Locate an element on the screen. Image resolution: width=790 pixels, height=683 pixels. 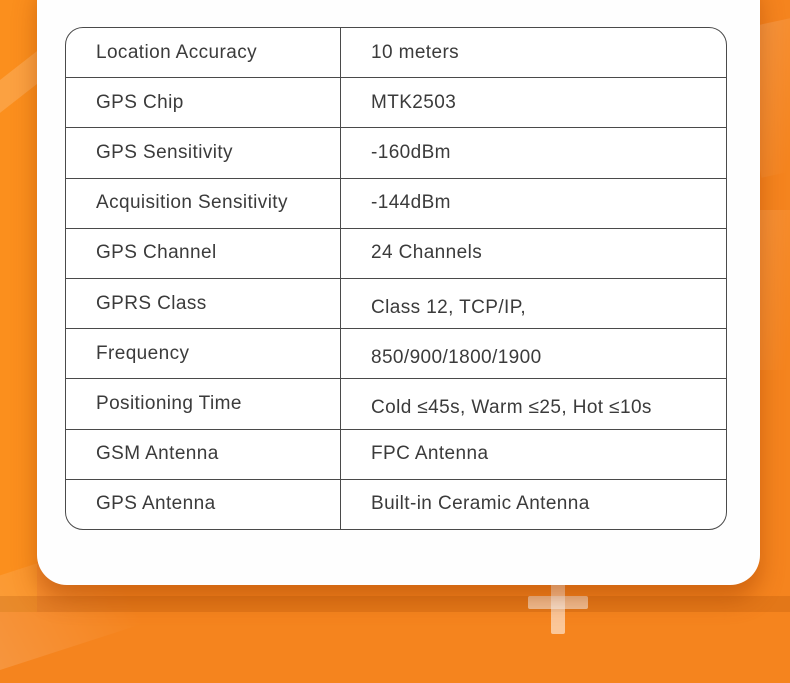
spec-label: Positioning Time is located at coordinates (203, 404).